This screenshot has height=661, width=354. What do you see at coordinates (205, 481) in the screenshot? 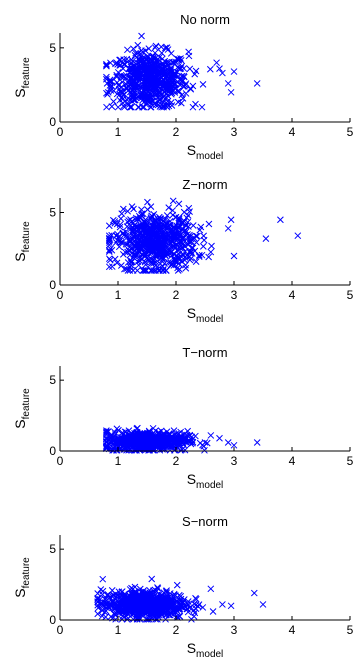
I see `x-axis-label: Smodel` at bounding box center [205, 481].